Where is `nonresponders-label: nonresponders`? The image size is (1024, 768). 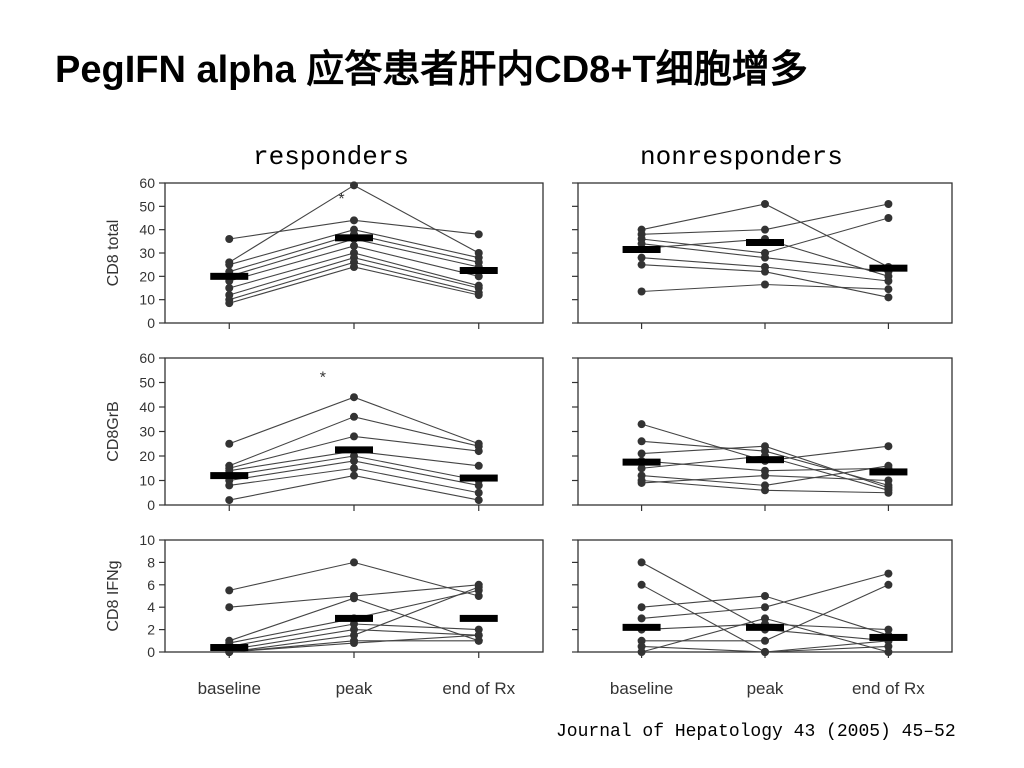 nonresponders-label: nonresponders is located at coordinates (741, 157).